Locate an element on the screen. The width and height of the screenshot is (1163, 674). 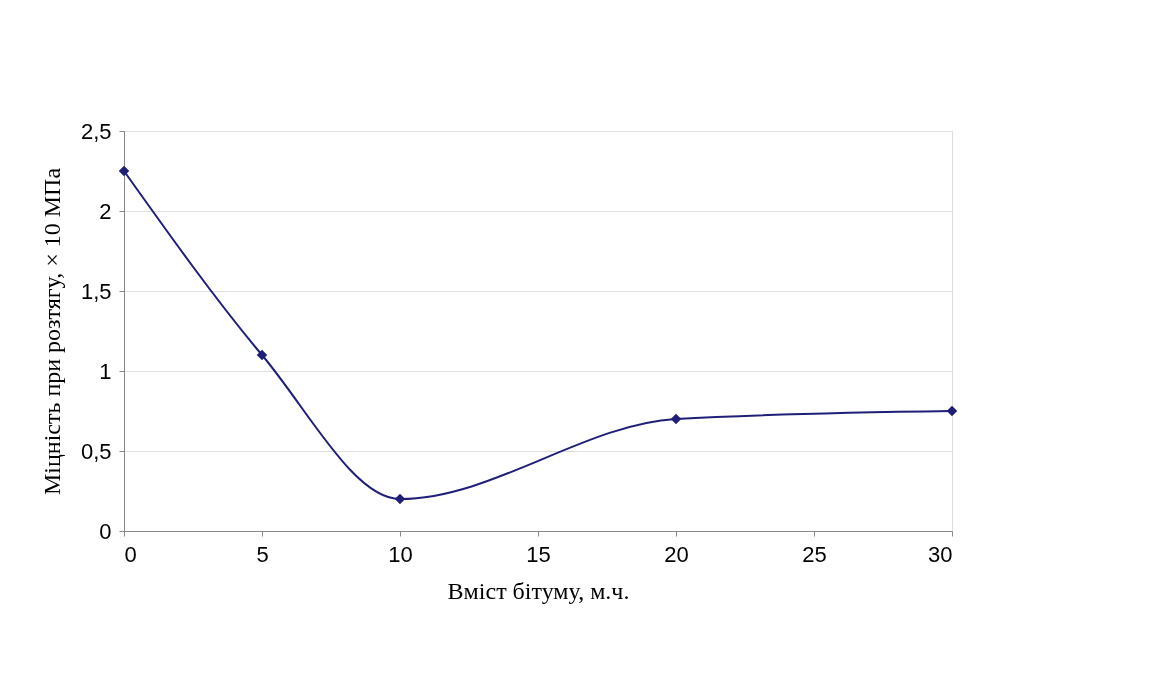
x-tick-label: 20 is located at coordinates (676, 554).